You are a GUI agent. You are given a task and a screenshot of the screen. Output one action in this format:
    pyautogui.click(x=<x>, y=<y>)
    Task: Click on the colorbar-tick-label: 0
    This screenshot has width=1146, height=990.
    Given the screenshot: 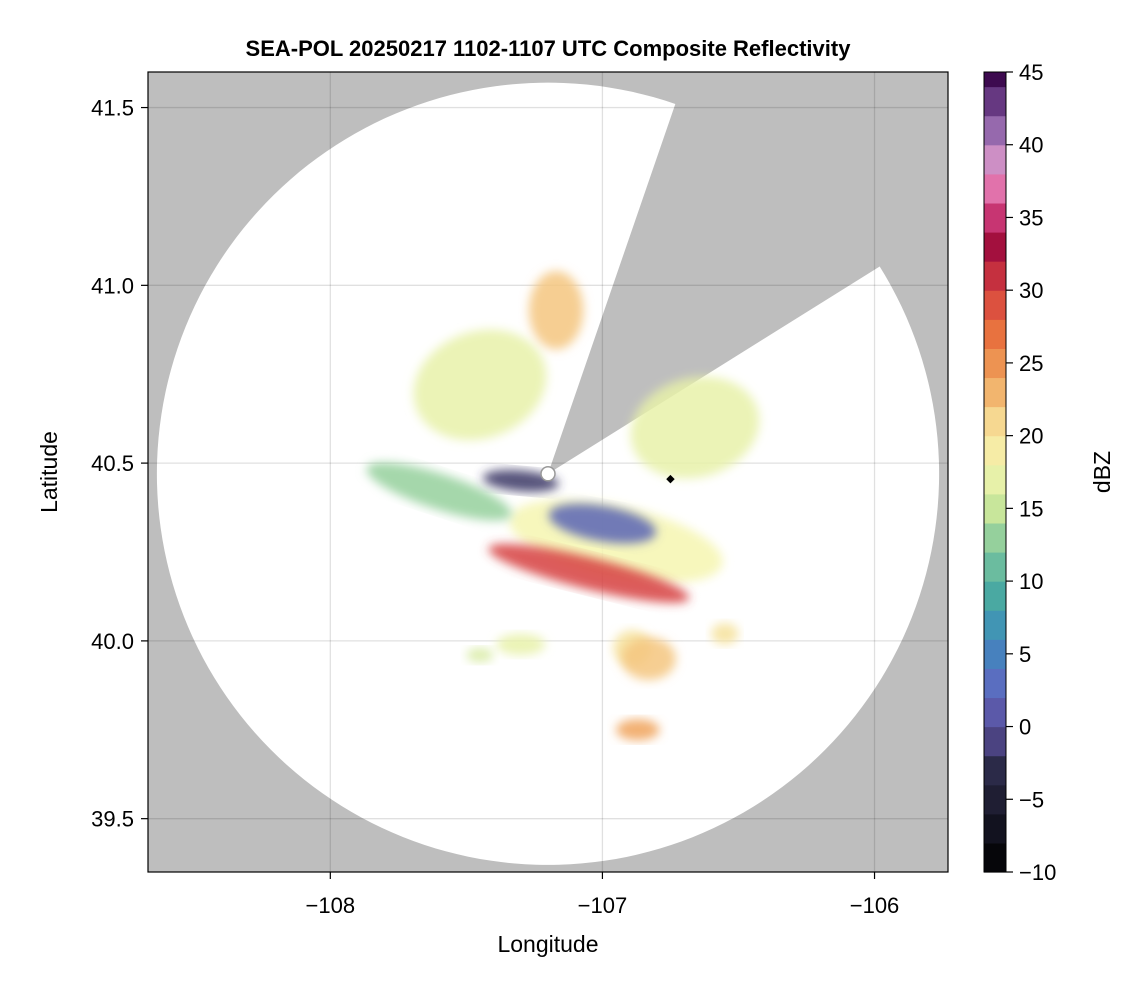 What is the action you would take?
    pyautogui.click(x=1025, y=727)
    